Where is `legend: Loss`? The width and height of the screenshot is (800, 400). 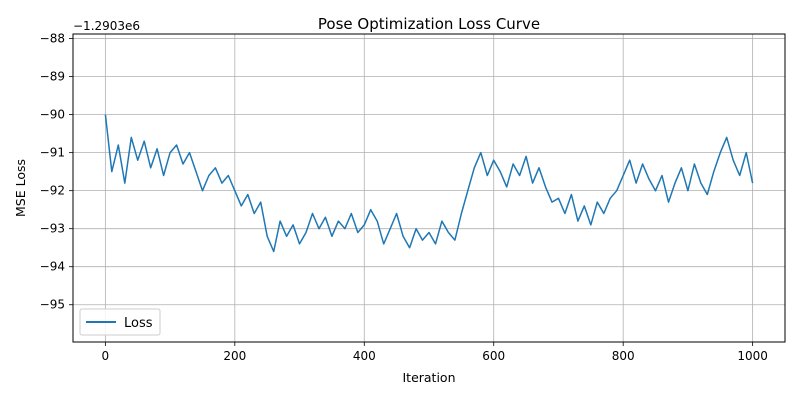
legend: Loss is located at coordinates (120, 322).